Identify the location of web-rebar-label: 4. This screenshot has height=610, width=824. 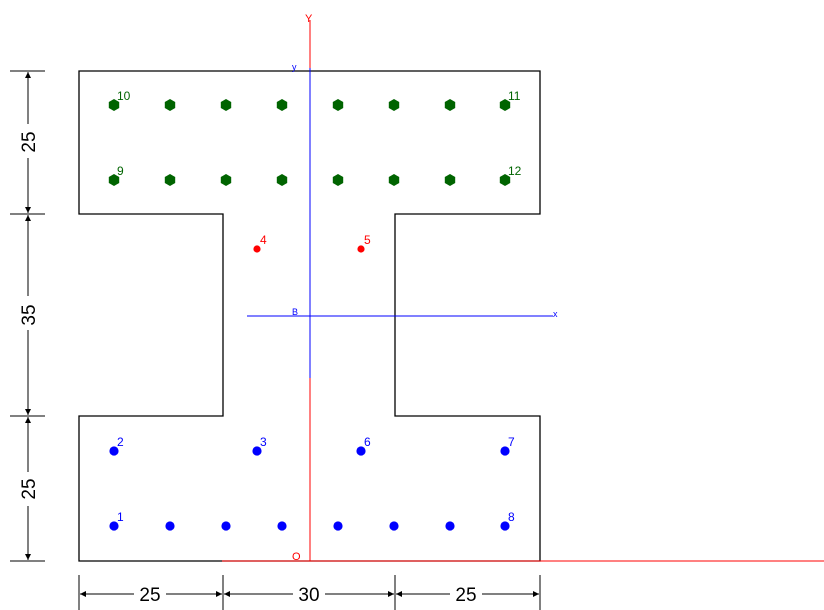
(263, 240).